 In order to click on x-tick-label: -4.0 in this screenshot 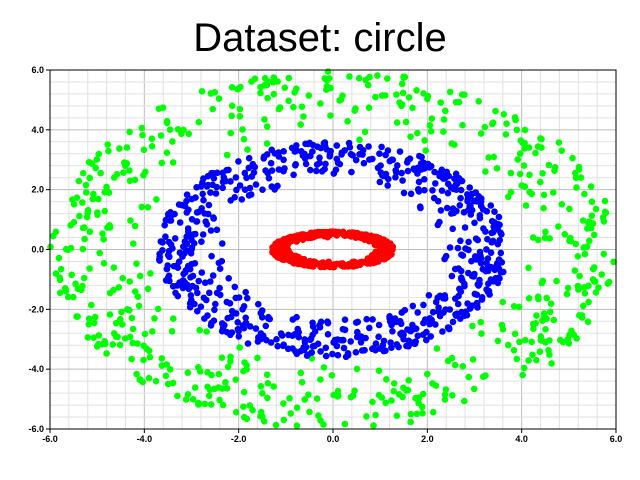, I will do `click(145, 439)`.